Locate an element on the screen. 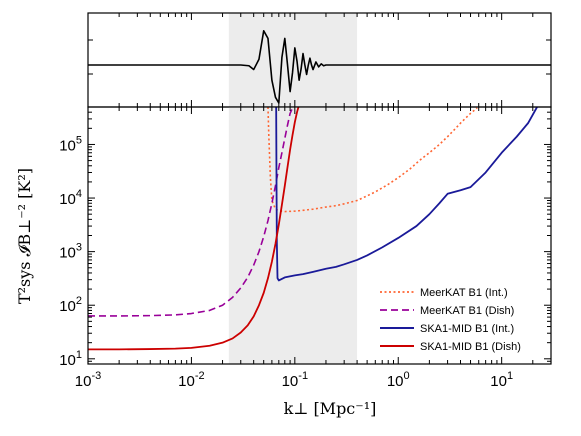 This screenshot has height=436, width=581. y-tick-label: 10¹ is located at coordinates (70, 359).